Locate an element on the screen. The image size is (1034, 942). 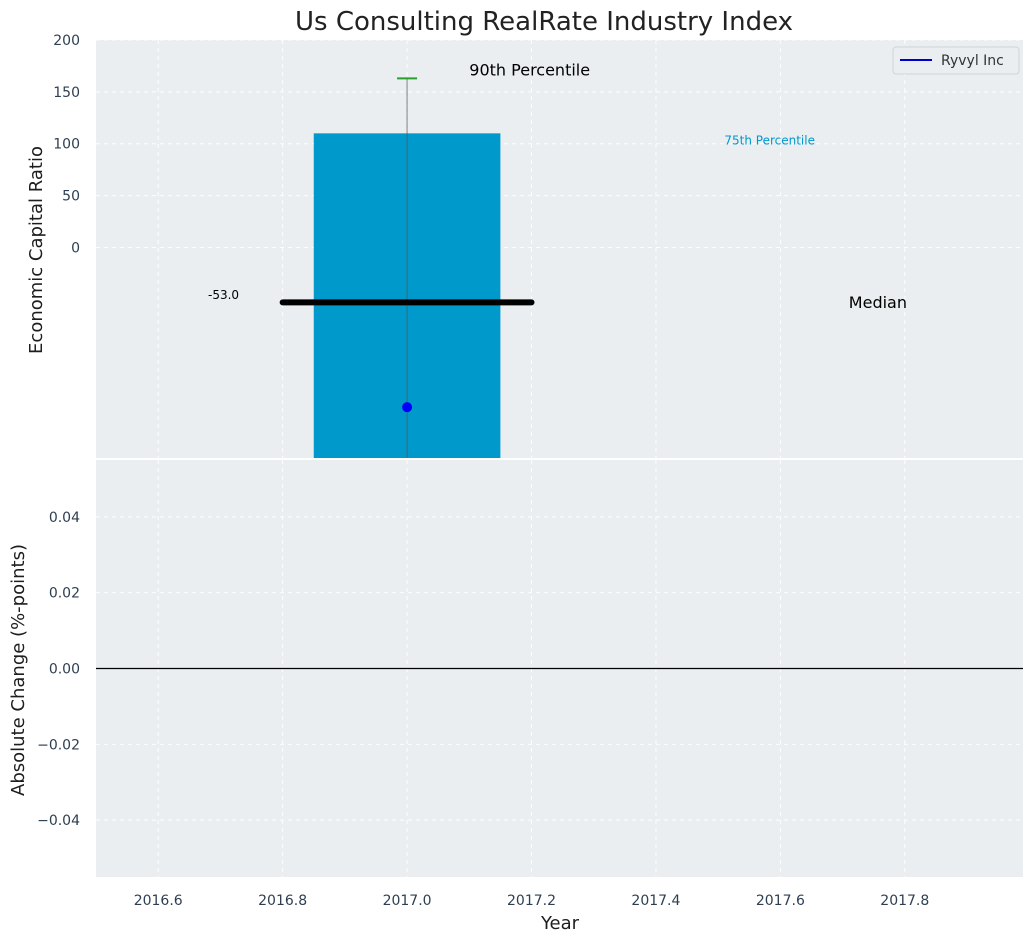
bottom-y-tick-label-0: −0.04 is located at coordinates (58, 821).